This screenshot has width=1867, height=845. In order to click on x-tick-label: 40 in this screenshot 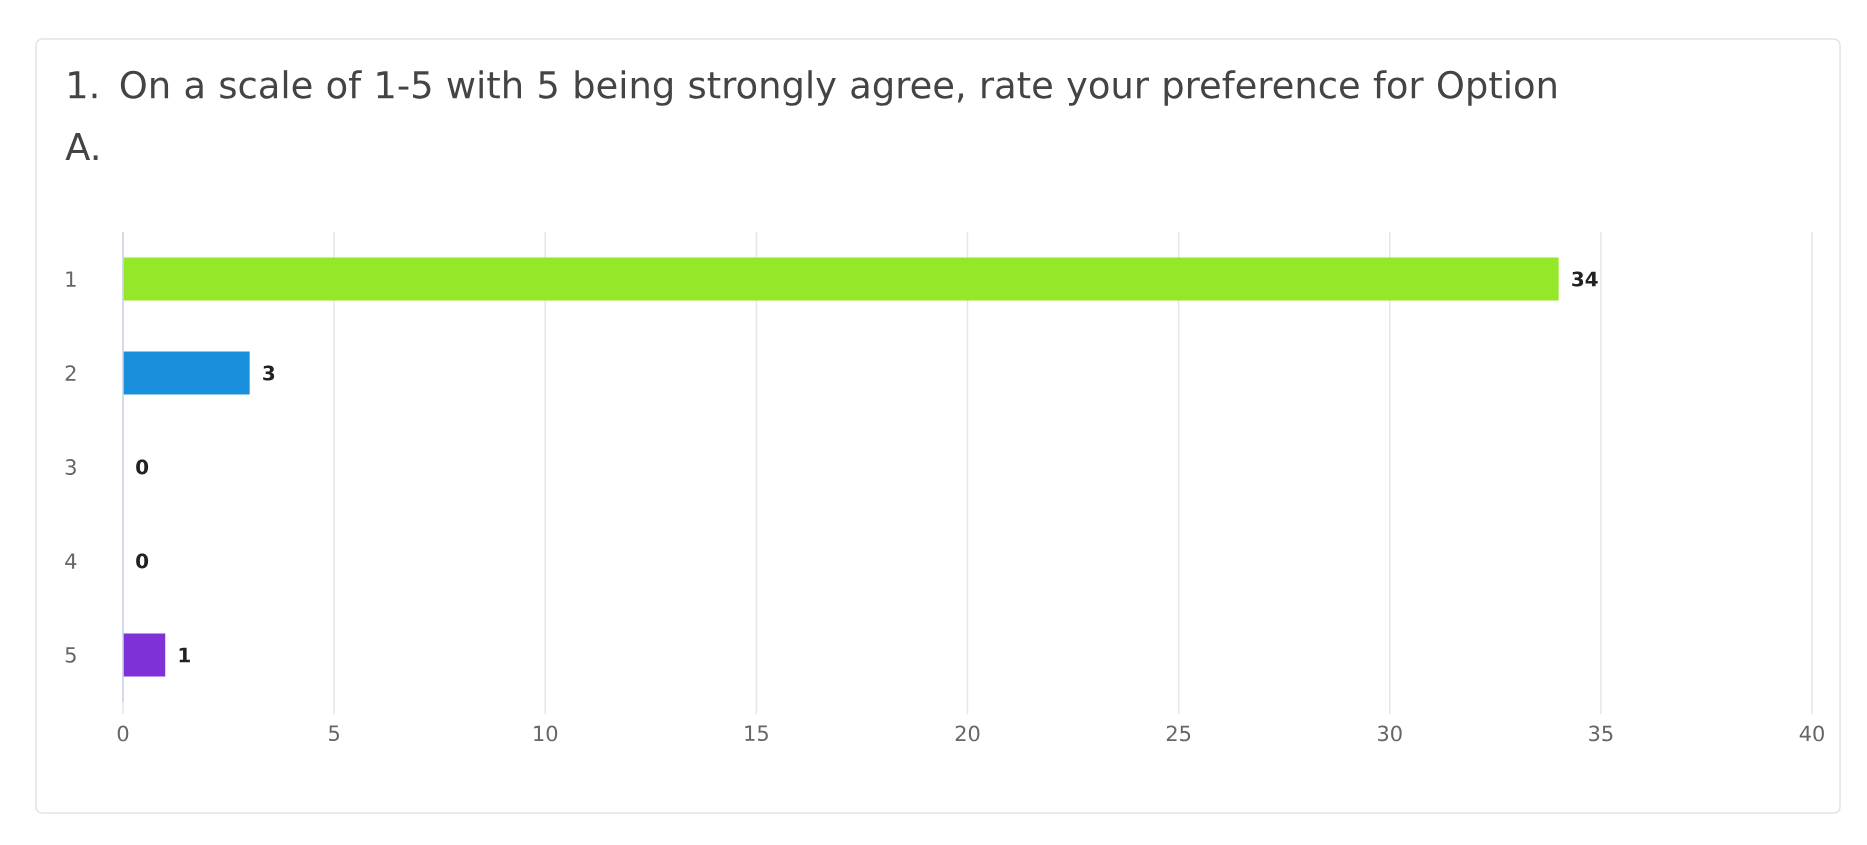, I will do `click(1811, 733)`.